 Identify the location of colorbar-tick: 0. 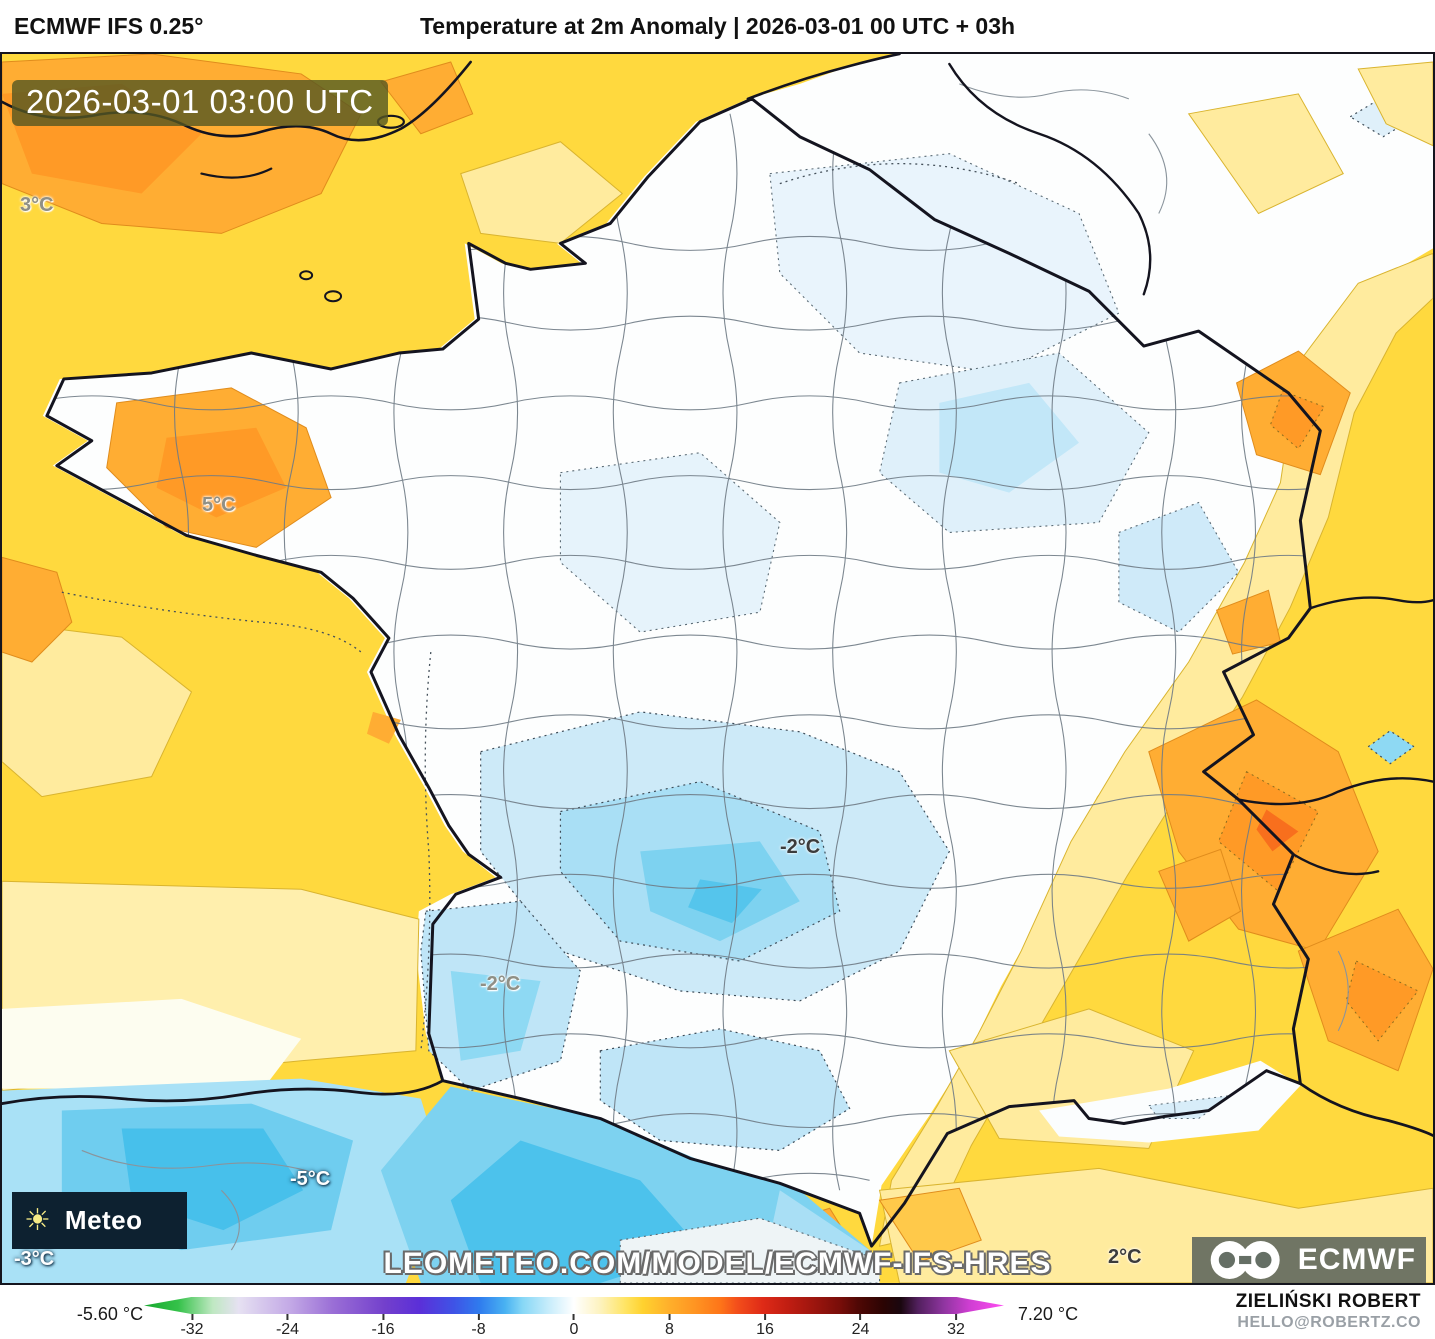
(574, 1326).